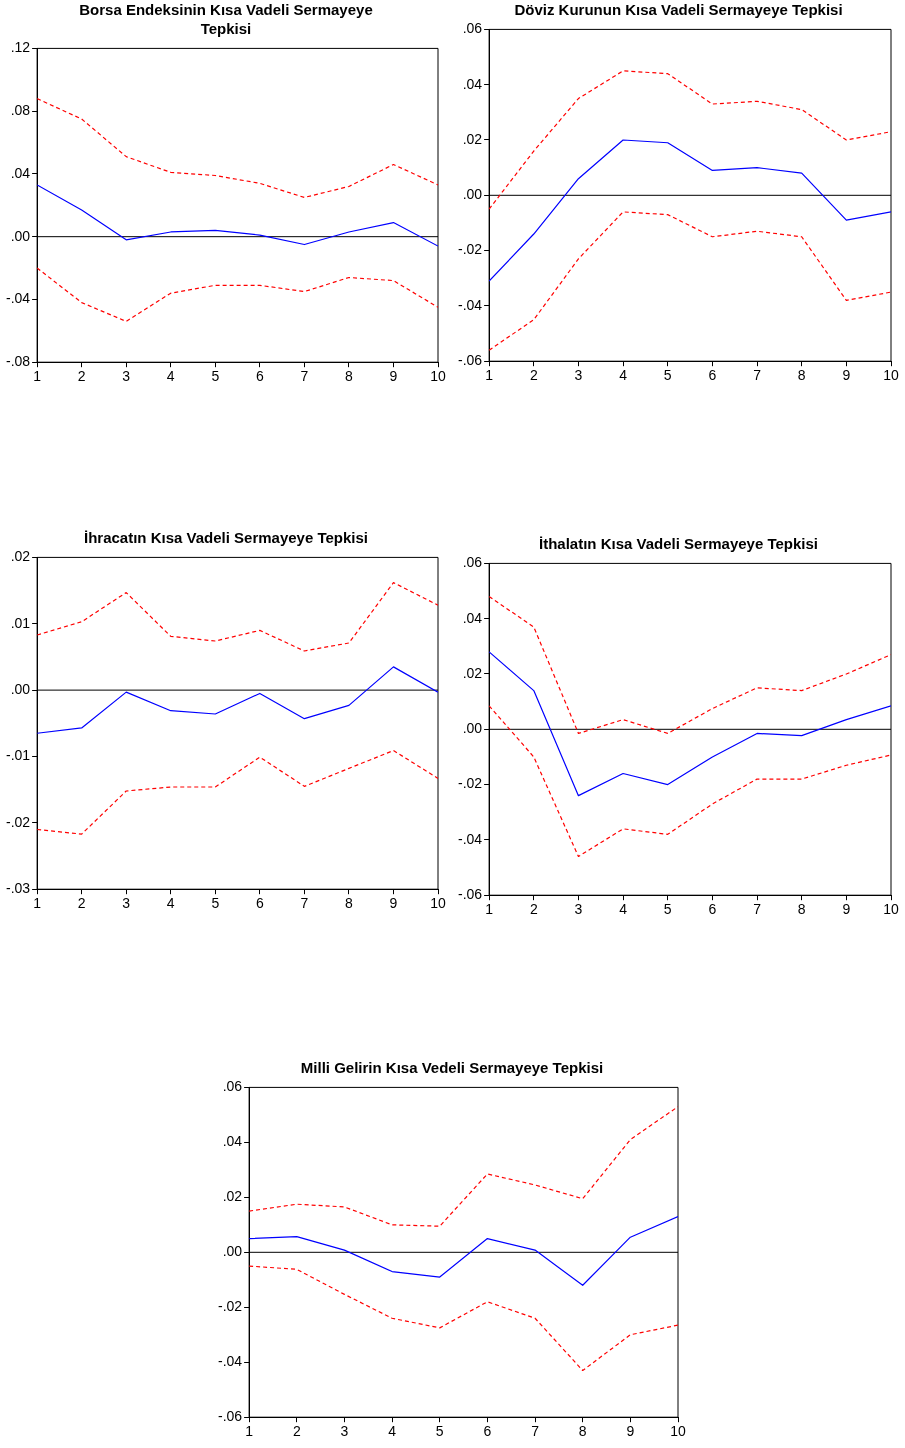 The width and height of the screenshot is (905, 1448). Describe the element at coordinates (18, 888) in the screenshot. I see `y-tick-label: -.03` at that location.